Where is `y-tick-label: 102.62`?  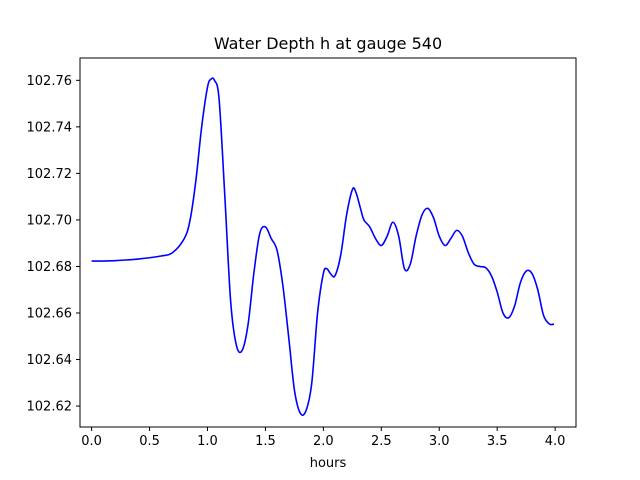 y-tick-label: 102.62 is located at coordinates (50, 407).